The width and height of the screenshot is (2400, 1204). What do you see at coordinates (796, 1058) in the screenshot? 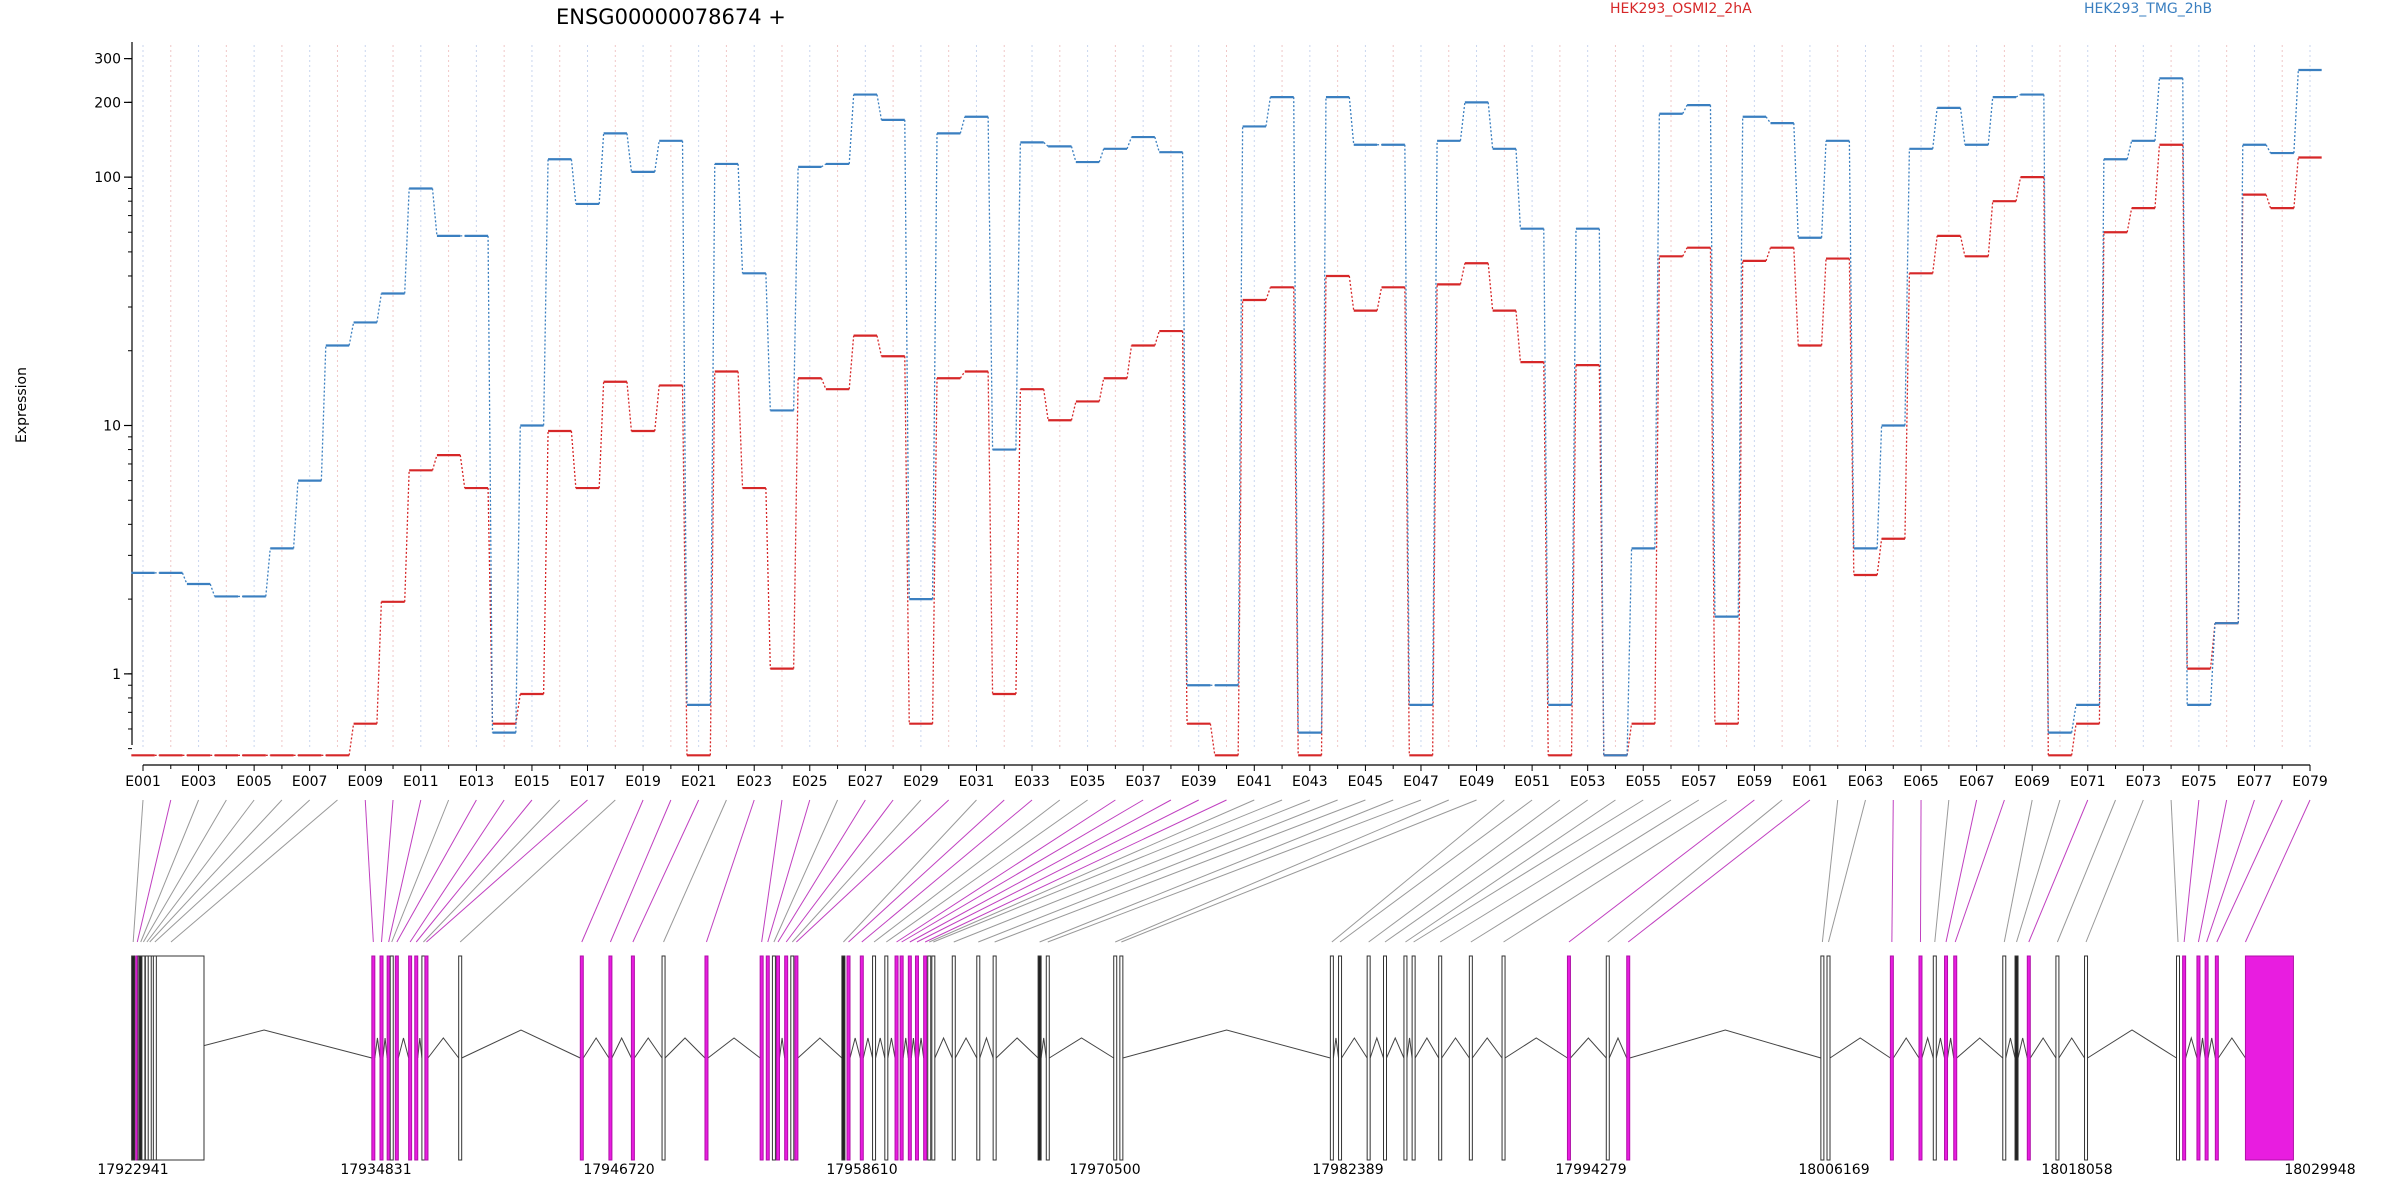
I see `exon-block-e030` at bounding box center [796, 1058].